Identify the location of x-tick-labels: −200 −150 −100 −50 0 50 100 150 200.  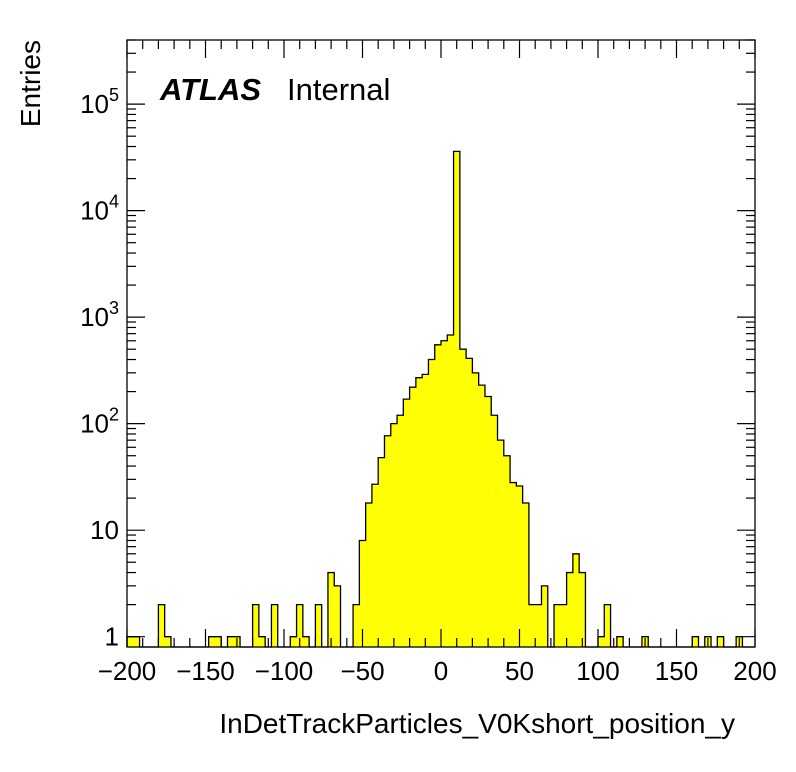
(437, 671).